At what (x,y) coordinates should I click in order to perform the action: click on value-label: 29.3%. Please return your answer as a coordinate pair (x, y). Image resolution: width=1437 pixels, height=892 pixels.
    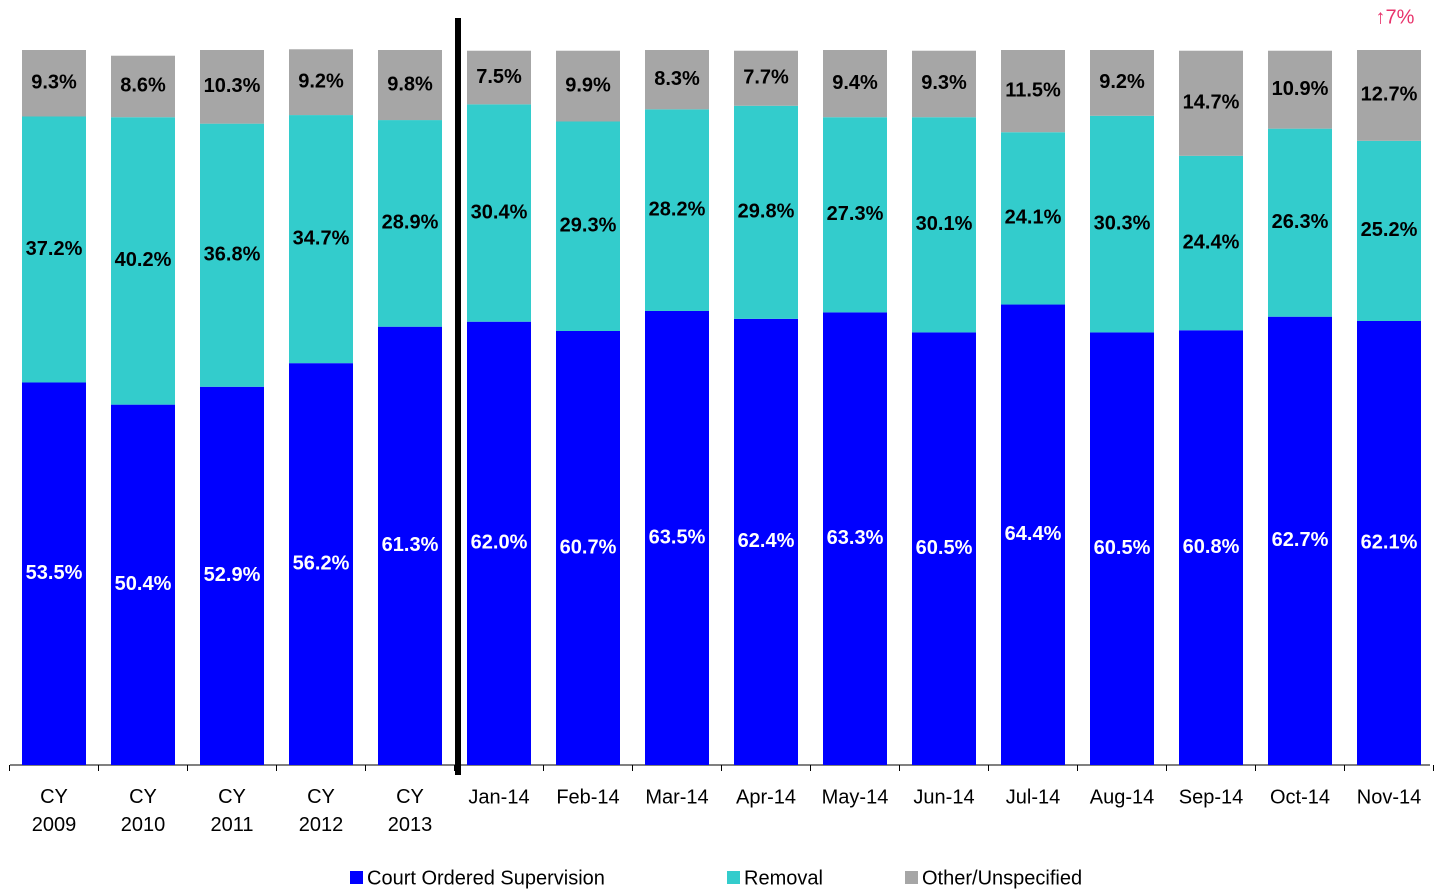
    Looking at the image, I should click on (588, 226).